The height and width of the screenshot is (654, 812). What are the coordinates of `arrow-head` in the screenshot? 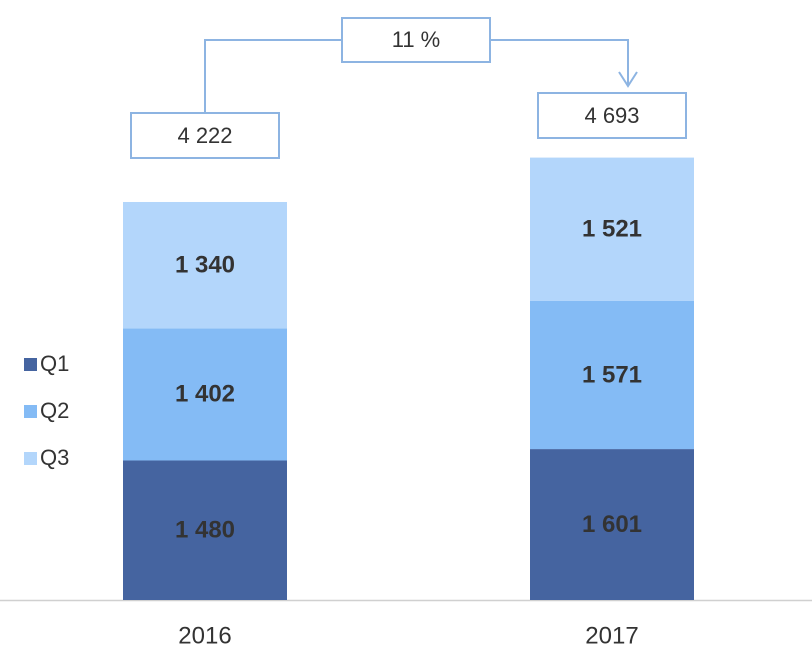 It's located at (628, 79).